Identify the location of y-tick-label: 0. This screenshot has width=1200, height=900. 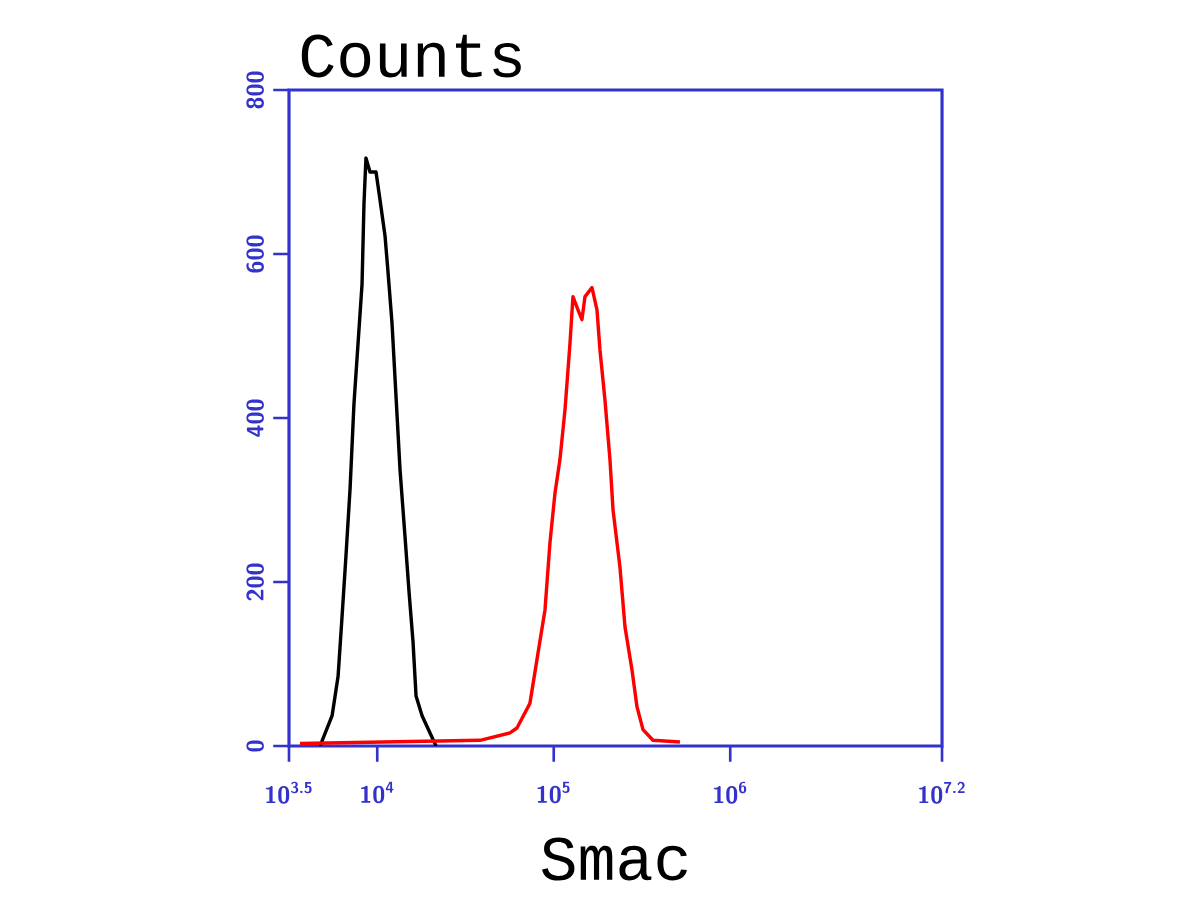
(255, 746).